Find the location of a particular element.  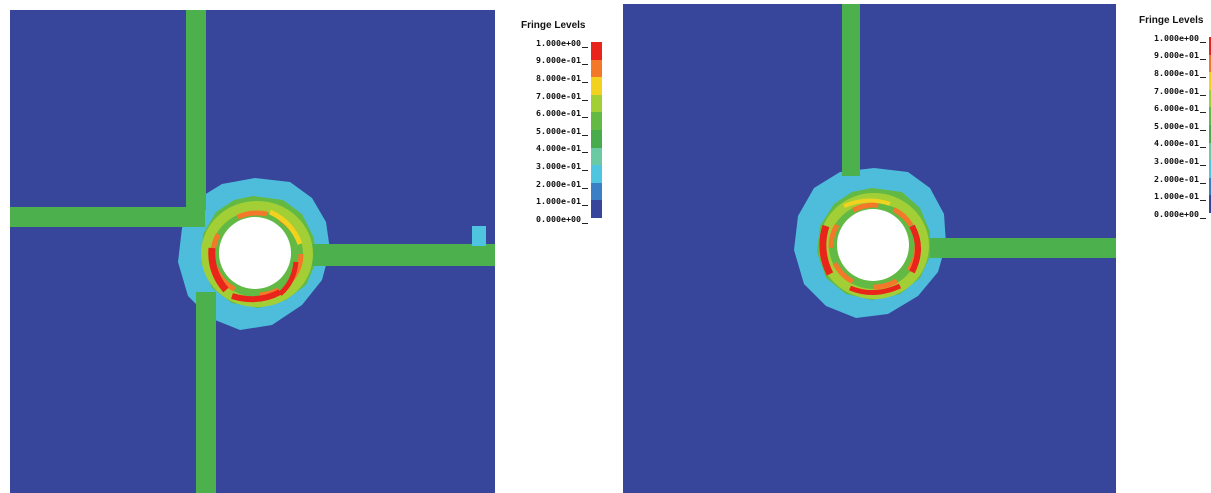

right-stress-ring is located at coordinates (874, 246).